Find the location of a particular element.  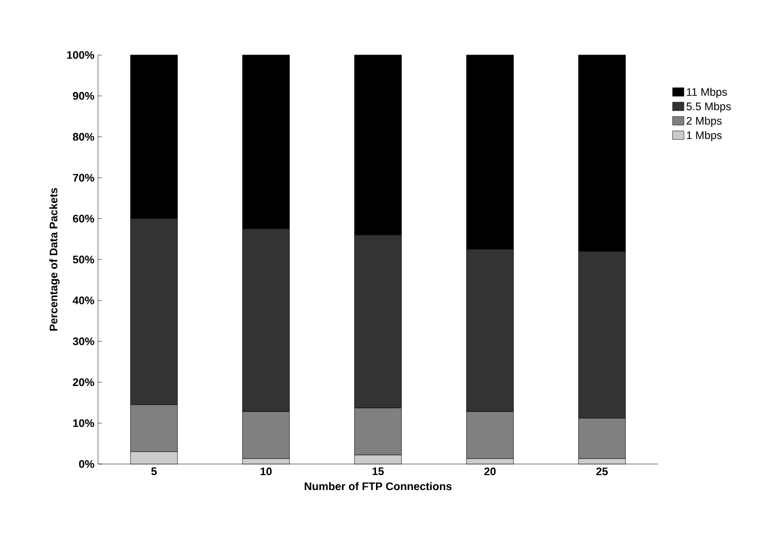

y-tick-label: 90% is located at coordinates (83, 96).